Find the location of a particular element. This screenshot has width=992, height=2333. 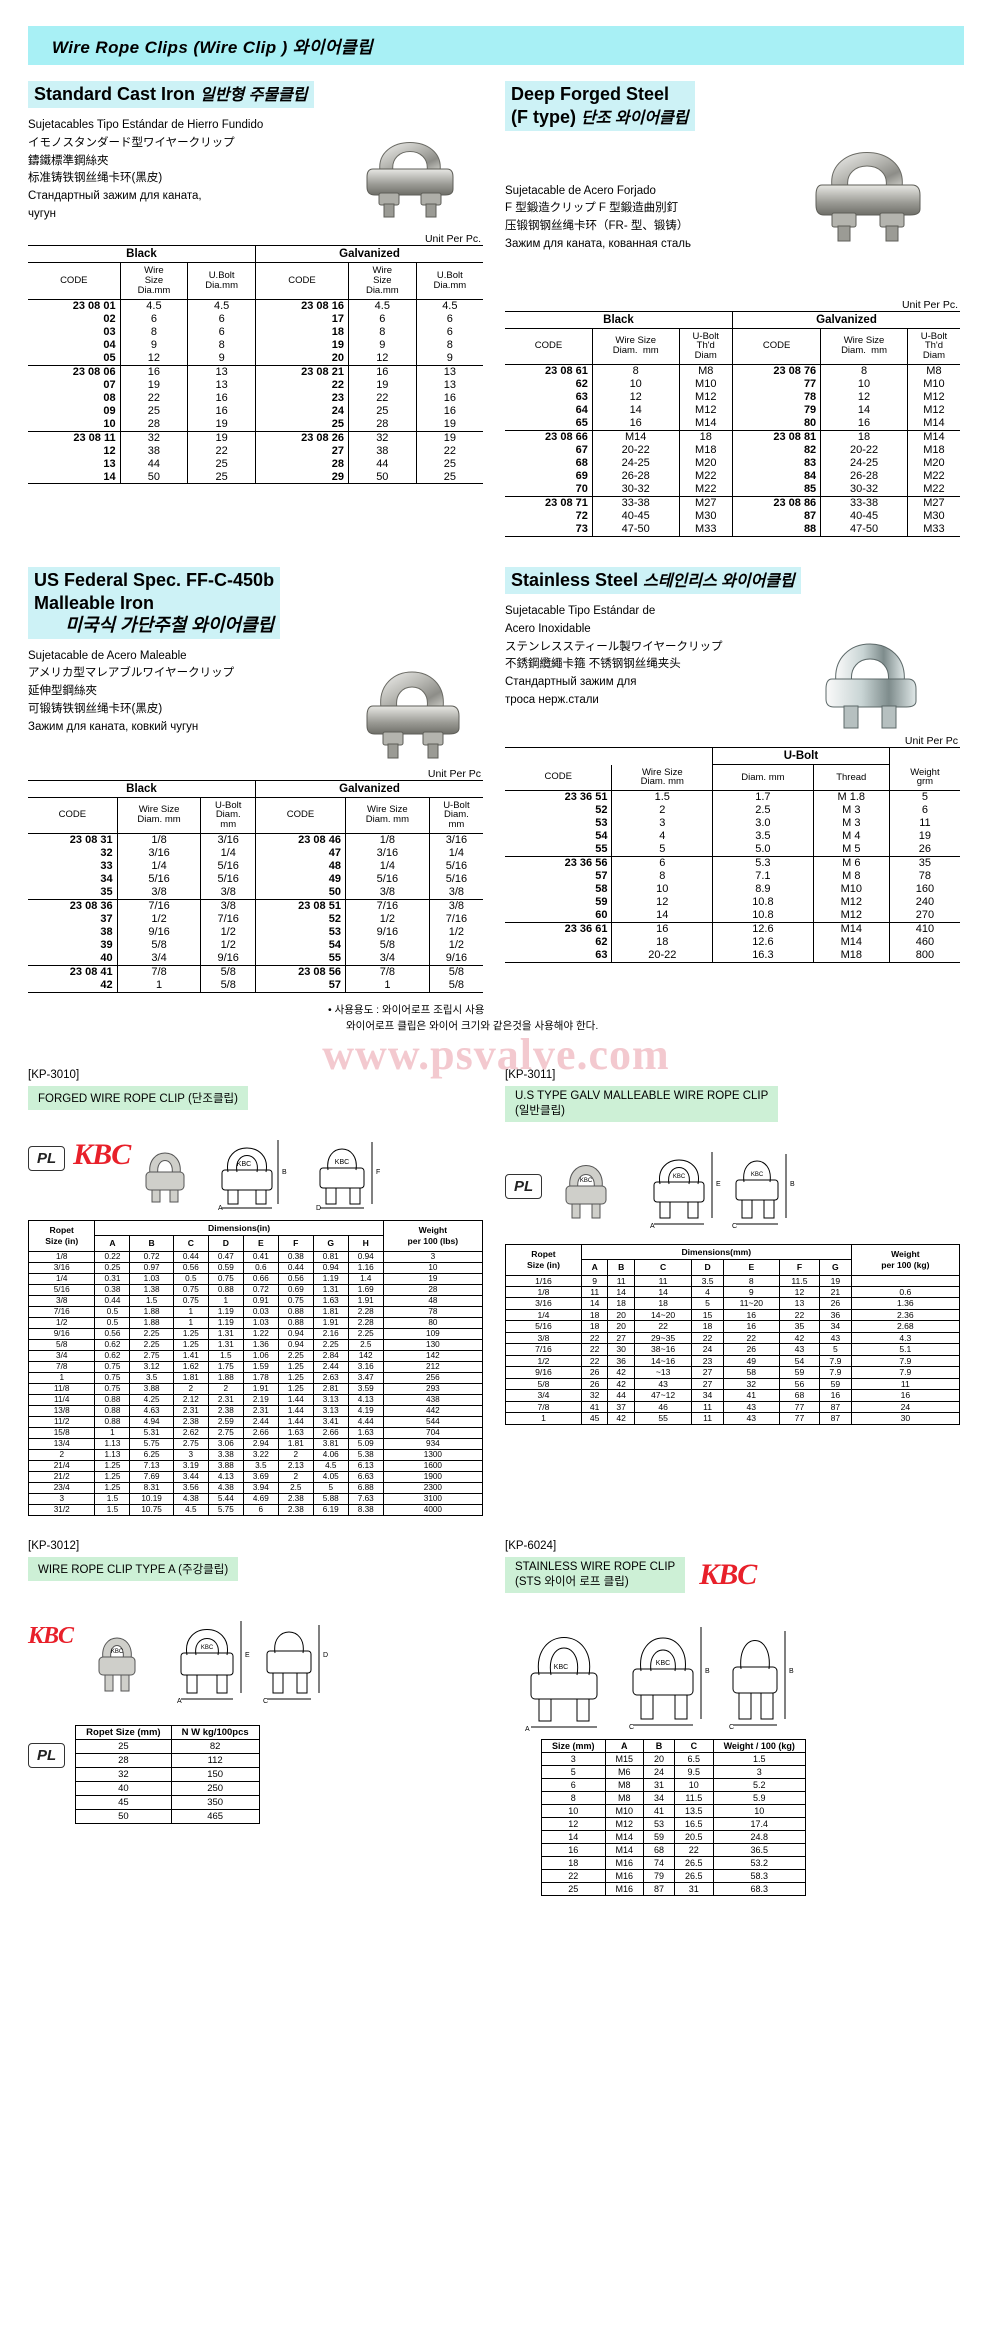

table-row: 63 12 M12 78 12 M12 is located at coordinates (732, 398).